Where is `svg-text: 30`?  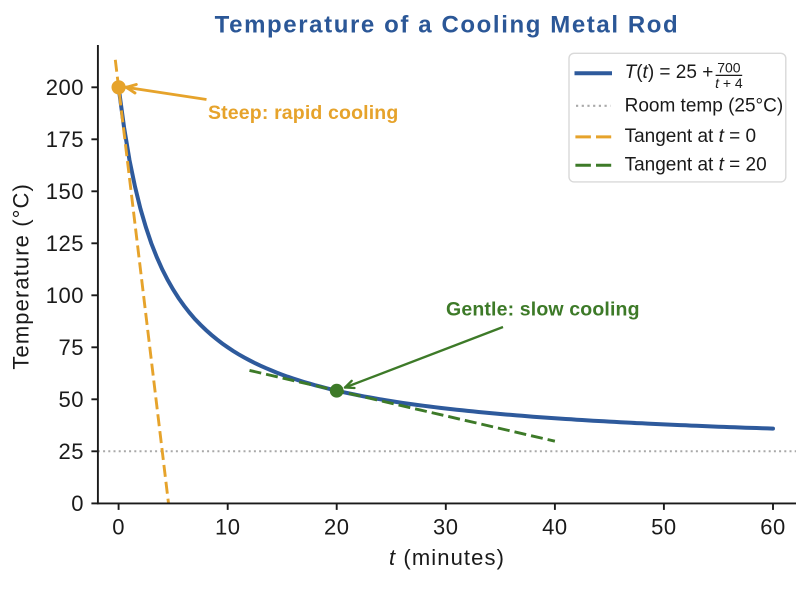
svg-text: 30 is located at coordinates (445, 527).